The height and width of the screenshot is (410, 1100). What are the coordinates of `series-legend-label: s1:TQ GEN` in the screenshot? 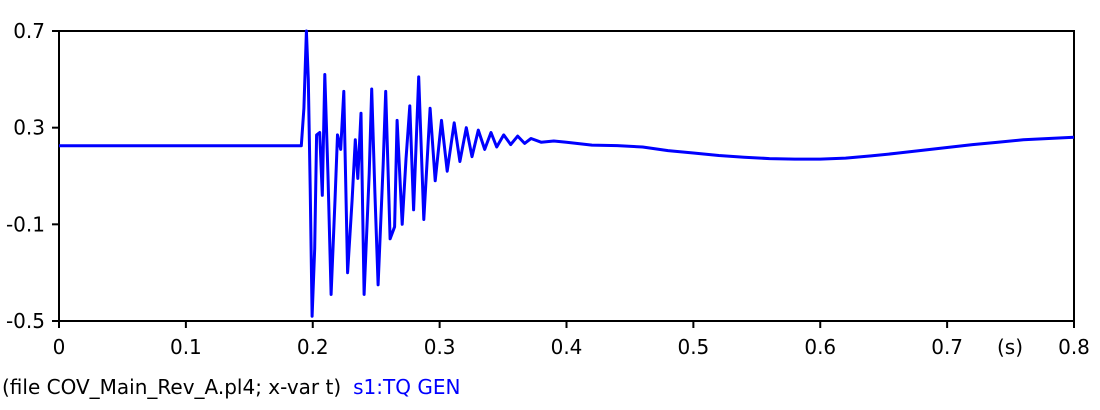 It's located at (406, 387).